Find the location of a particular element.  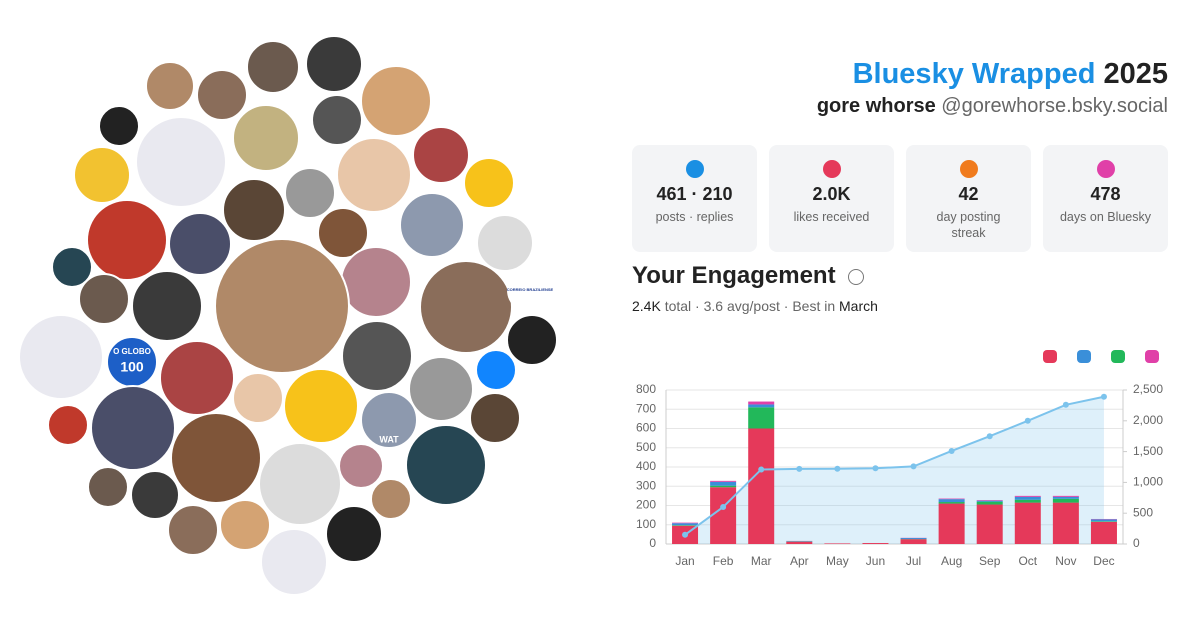

stat-card: 42 day posting streak is located at coordinates (968, 198).